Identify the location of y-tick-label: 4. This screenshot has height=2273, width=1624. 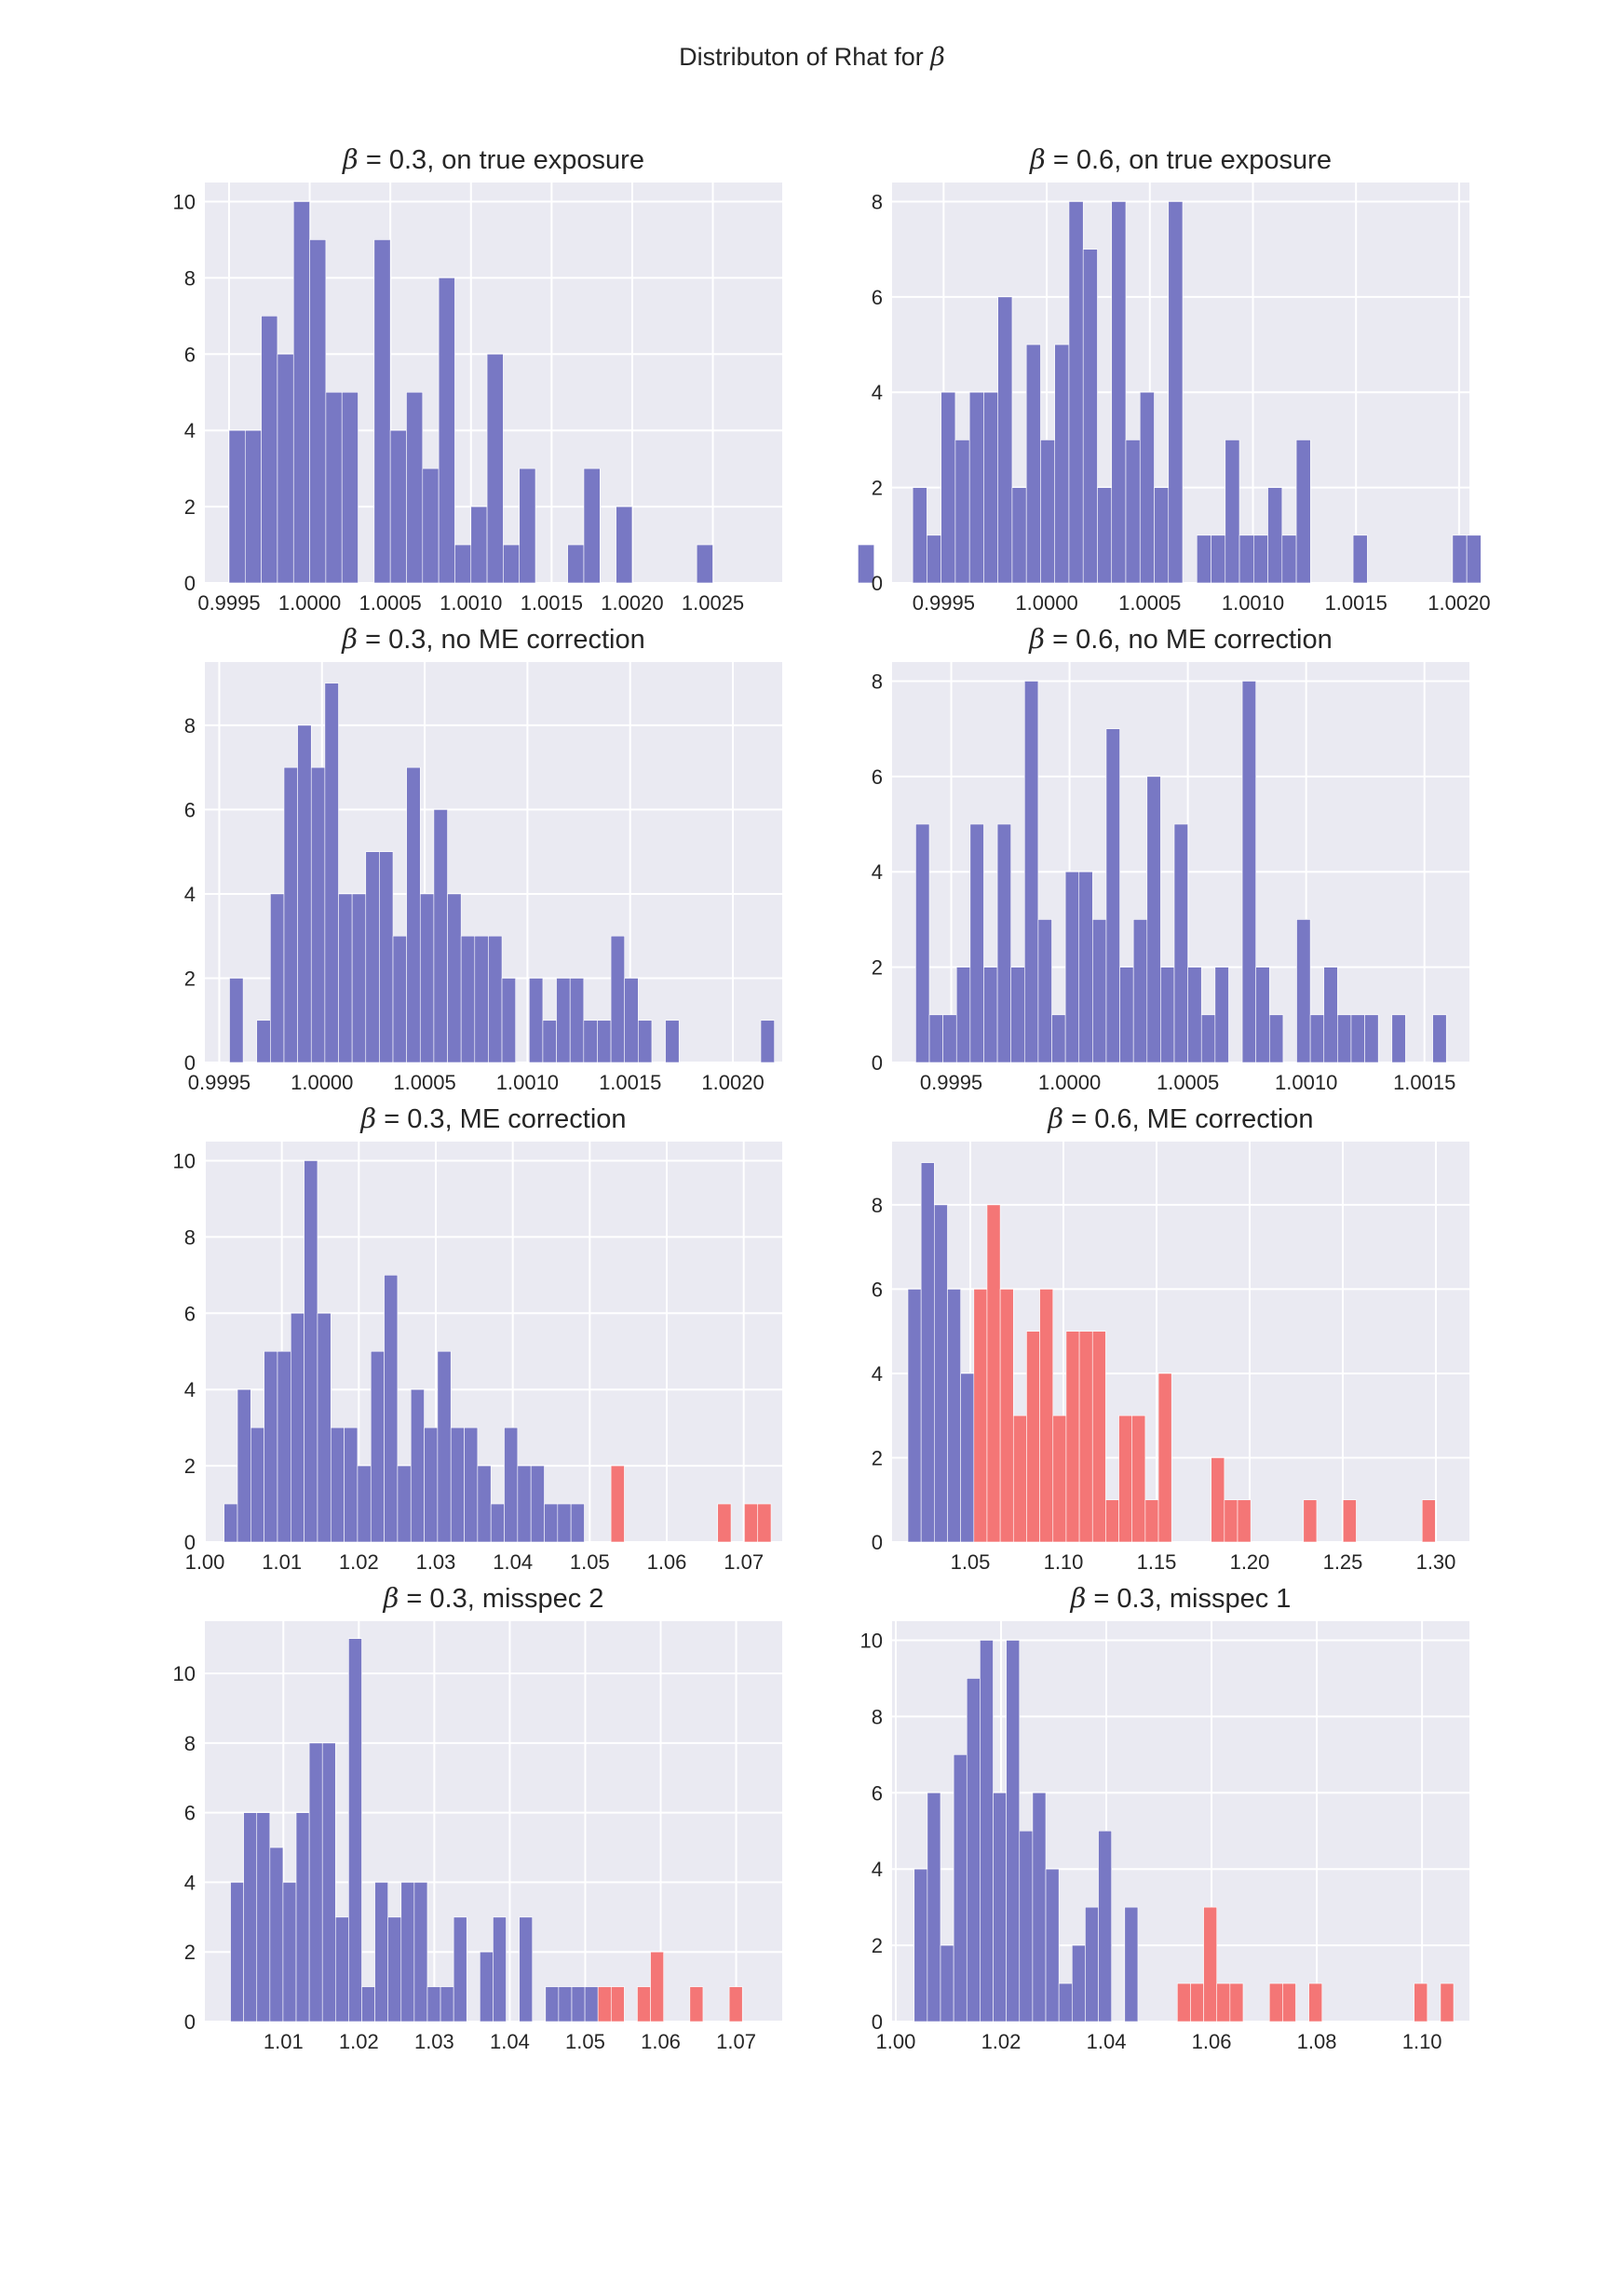
(190, 430).